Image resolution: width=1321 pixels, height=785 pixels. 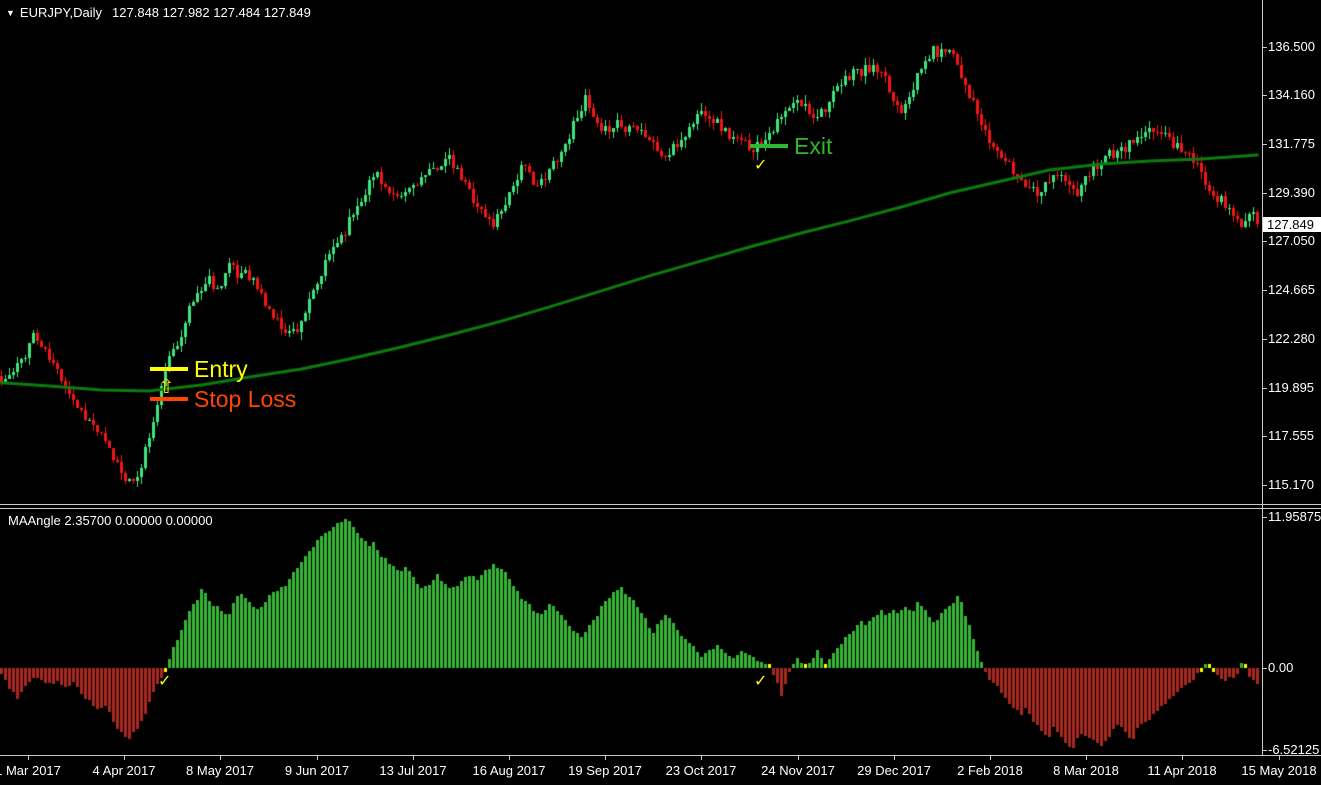 I want to click on exit-line, so click(x=769, y=146).